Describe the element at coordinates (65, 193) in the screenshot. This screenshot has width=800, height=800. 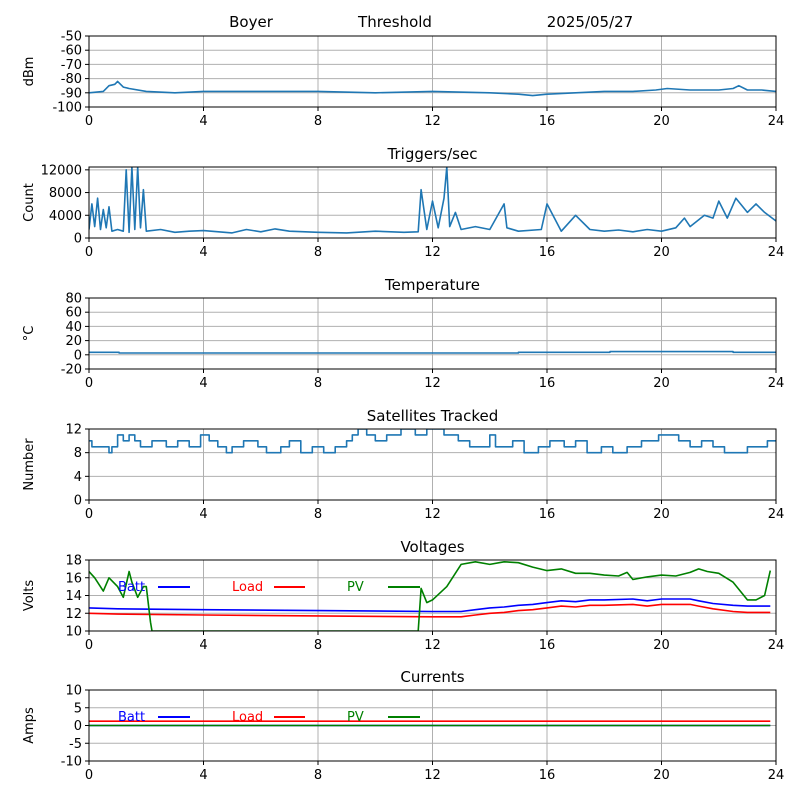
I see `y-tick-label: 8000` at that location.